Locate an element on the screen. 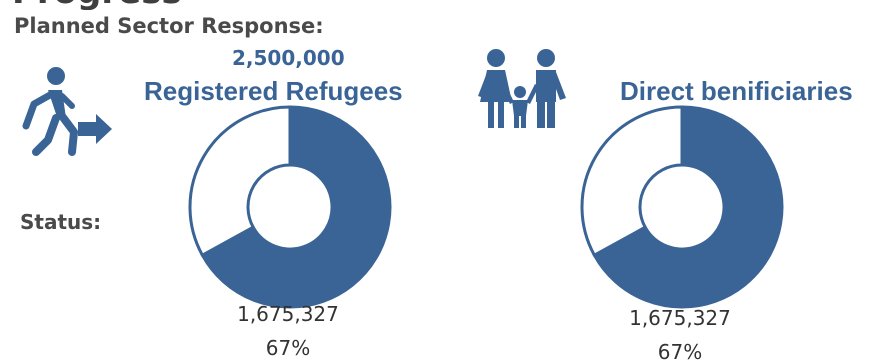 The height and width of the screenshot is (364, 879). beneficiaries-reached-value: 1,675,327 is located at coordinates (680, 318).